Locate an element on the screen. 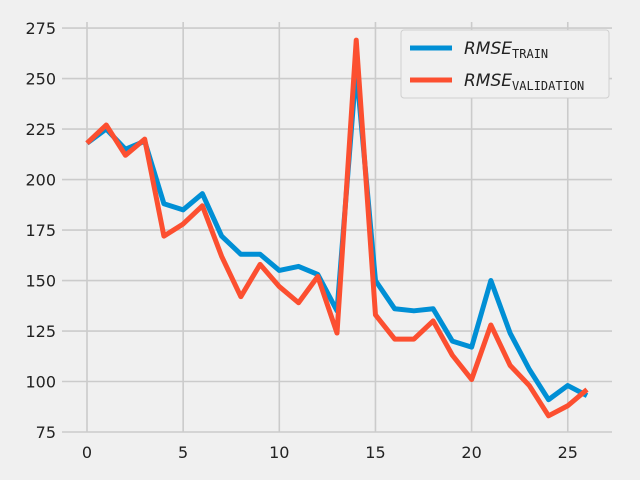 The width and height of the screenshot is (640, 480). y-tick-label: 175 is located at coordinates (40, 230).